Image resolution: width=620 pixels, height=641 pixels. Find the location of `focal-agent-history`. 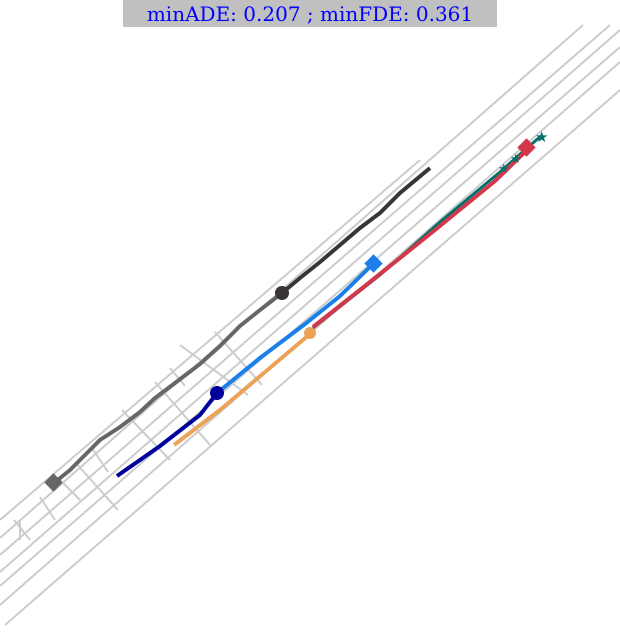

focal-agent-history is located at coordinates (168, 388).